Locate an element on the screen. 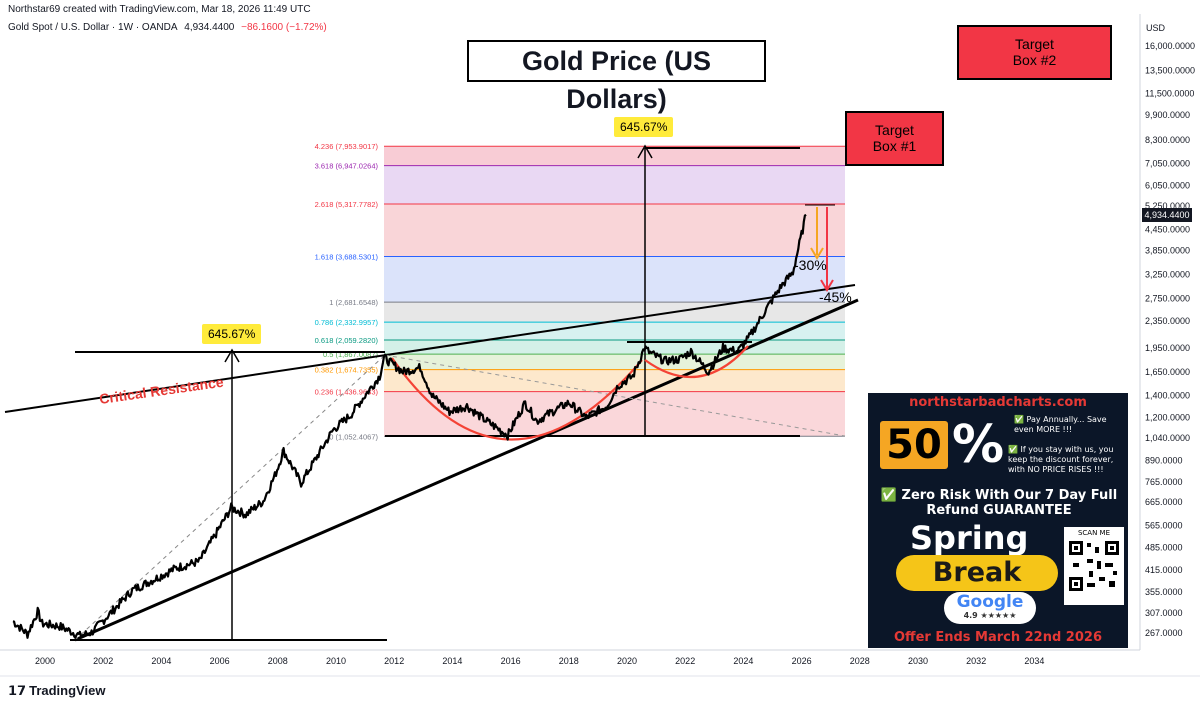 The width and height of the screenshot is (1200, 710). critical-resistance-line is located at coordinates (430, 348).